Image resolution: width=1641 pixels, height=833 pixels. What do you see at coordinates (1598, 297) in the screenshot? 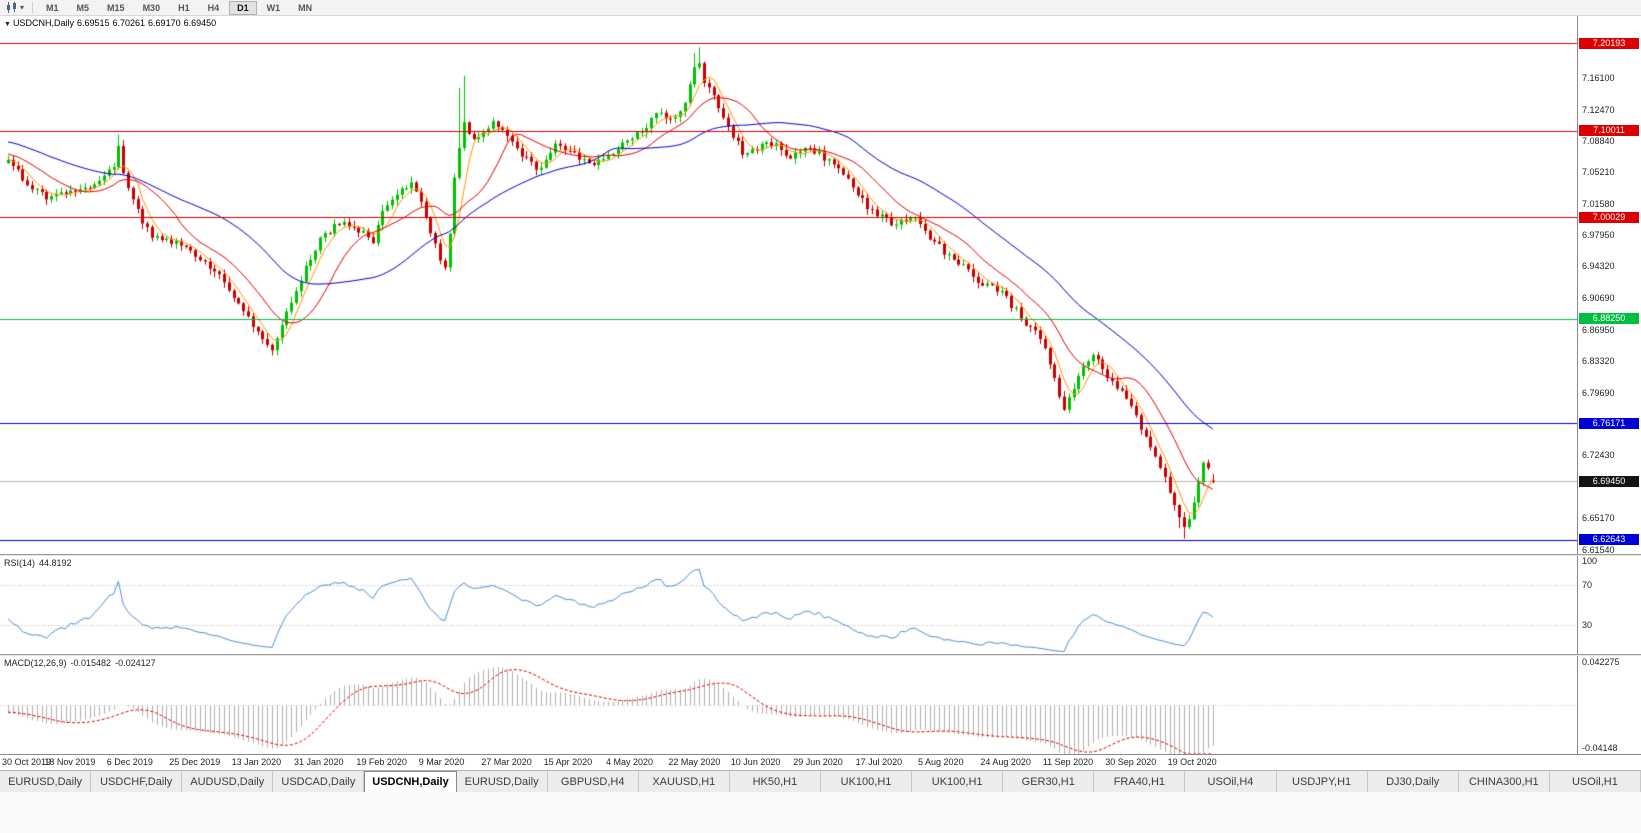
I see `price-axis-tick: 6.90690` at bounding box center [1598, 297].